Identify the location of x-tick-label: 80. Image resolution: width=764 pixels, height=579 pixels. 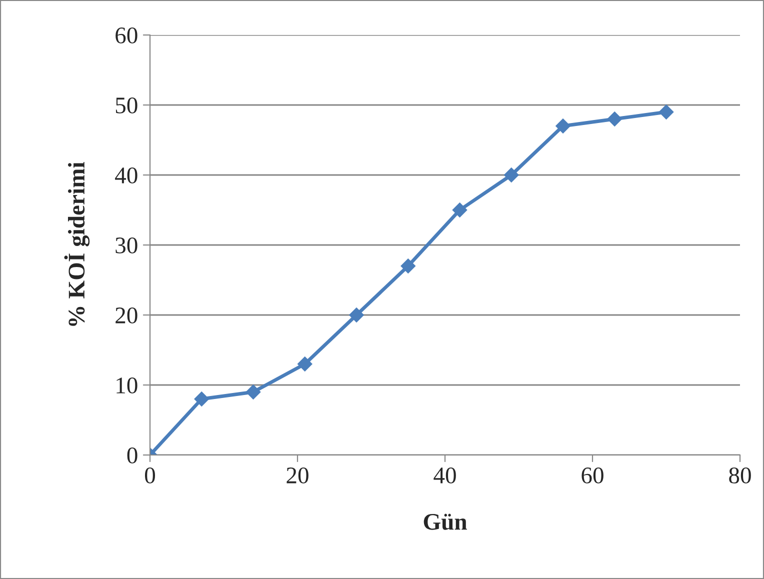
(740, 475).